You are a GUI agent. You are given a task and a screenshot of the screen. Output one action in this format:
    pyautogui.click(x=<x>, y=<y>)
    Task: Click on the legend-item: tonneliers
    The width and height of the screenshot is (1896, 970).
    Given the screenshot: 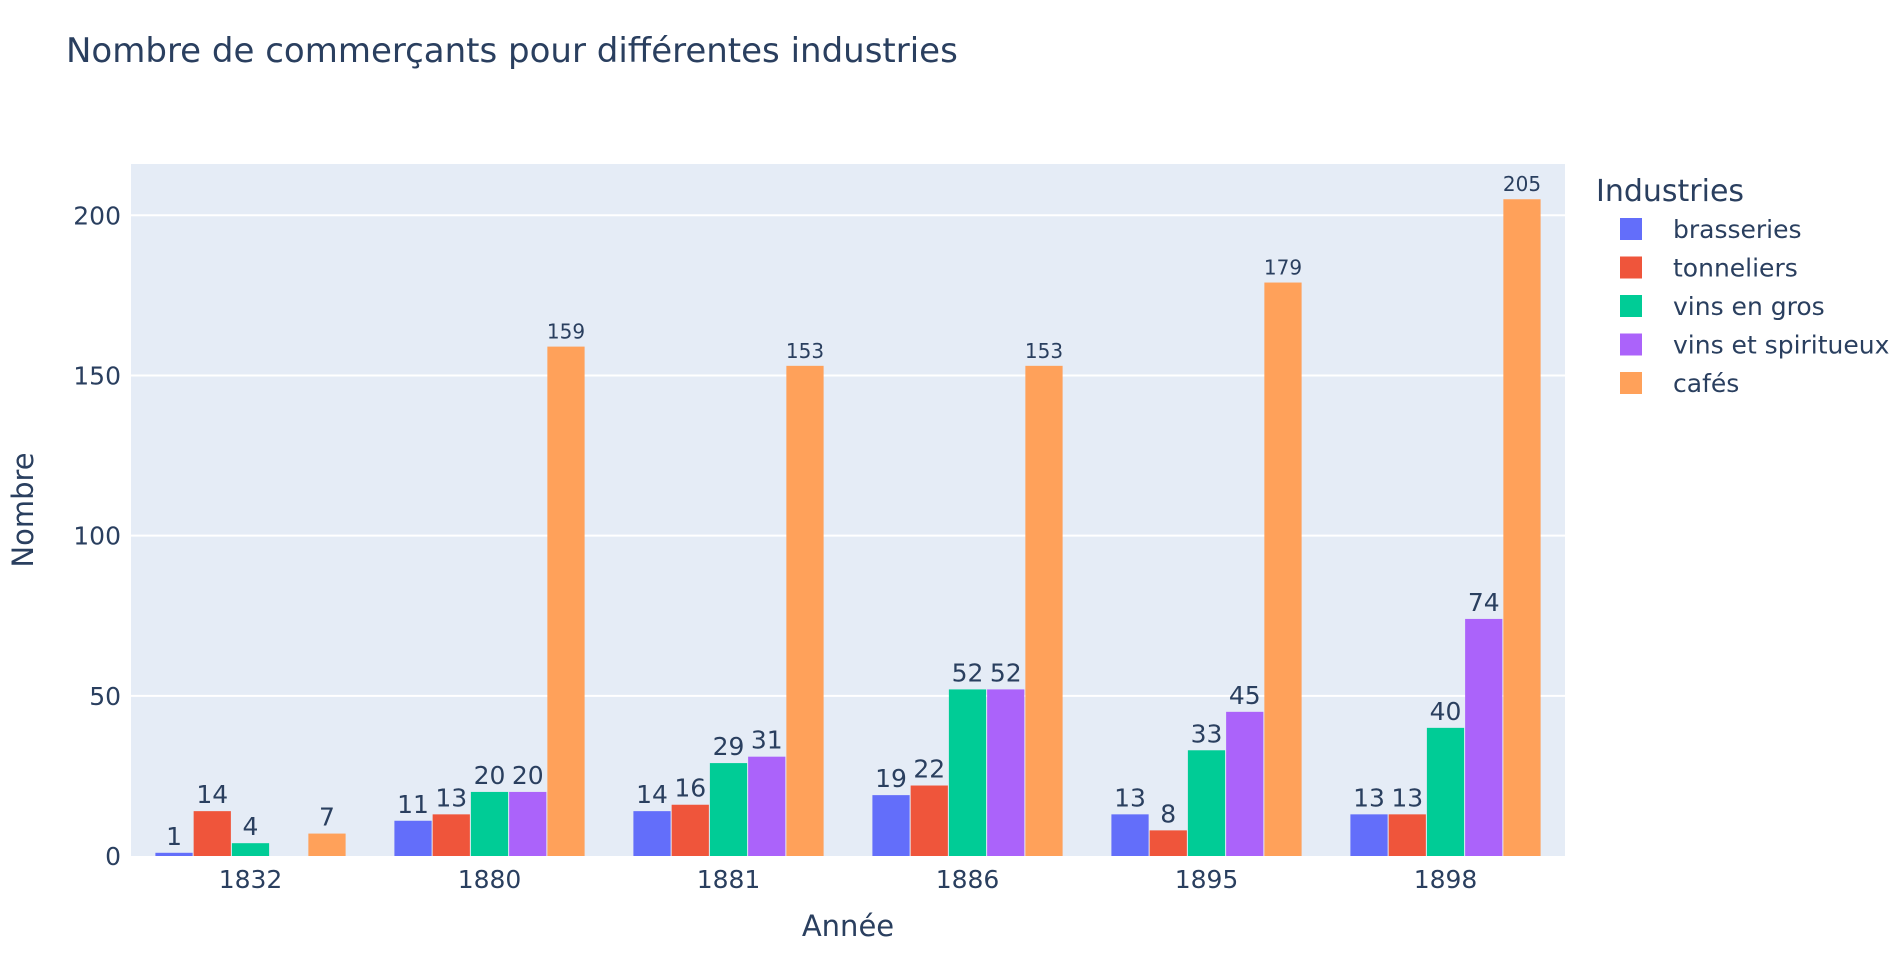 What is the action you would take?
    pyautogui.click(x=1709, y=268)
    